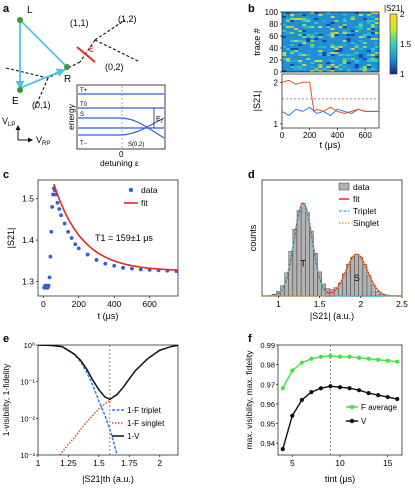  Describe the element at coordinates (310, 135) in the screenshot. I see `trace-xtick-label: 200` at that location.